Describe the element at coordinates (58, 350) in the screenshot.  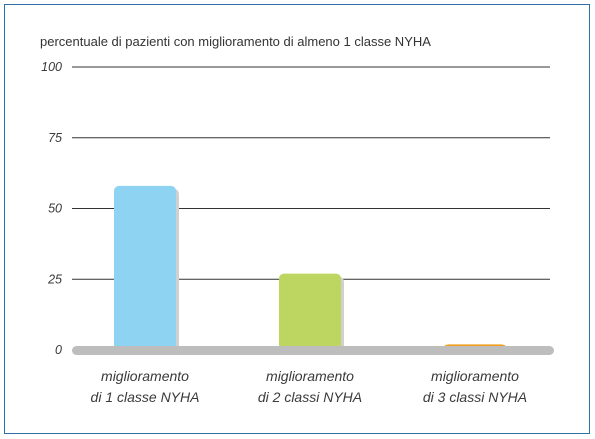
I see `y-tick-label: 0` at that location.